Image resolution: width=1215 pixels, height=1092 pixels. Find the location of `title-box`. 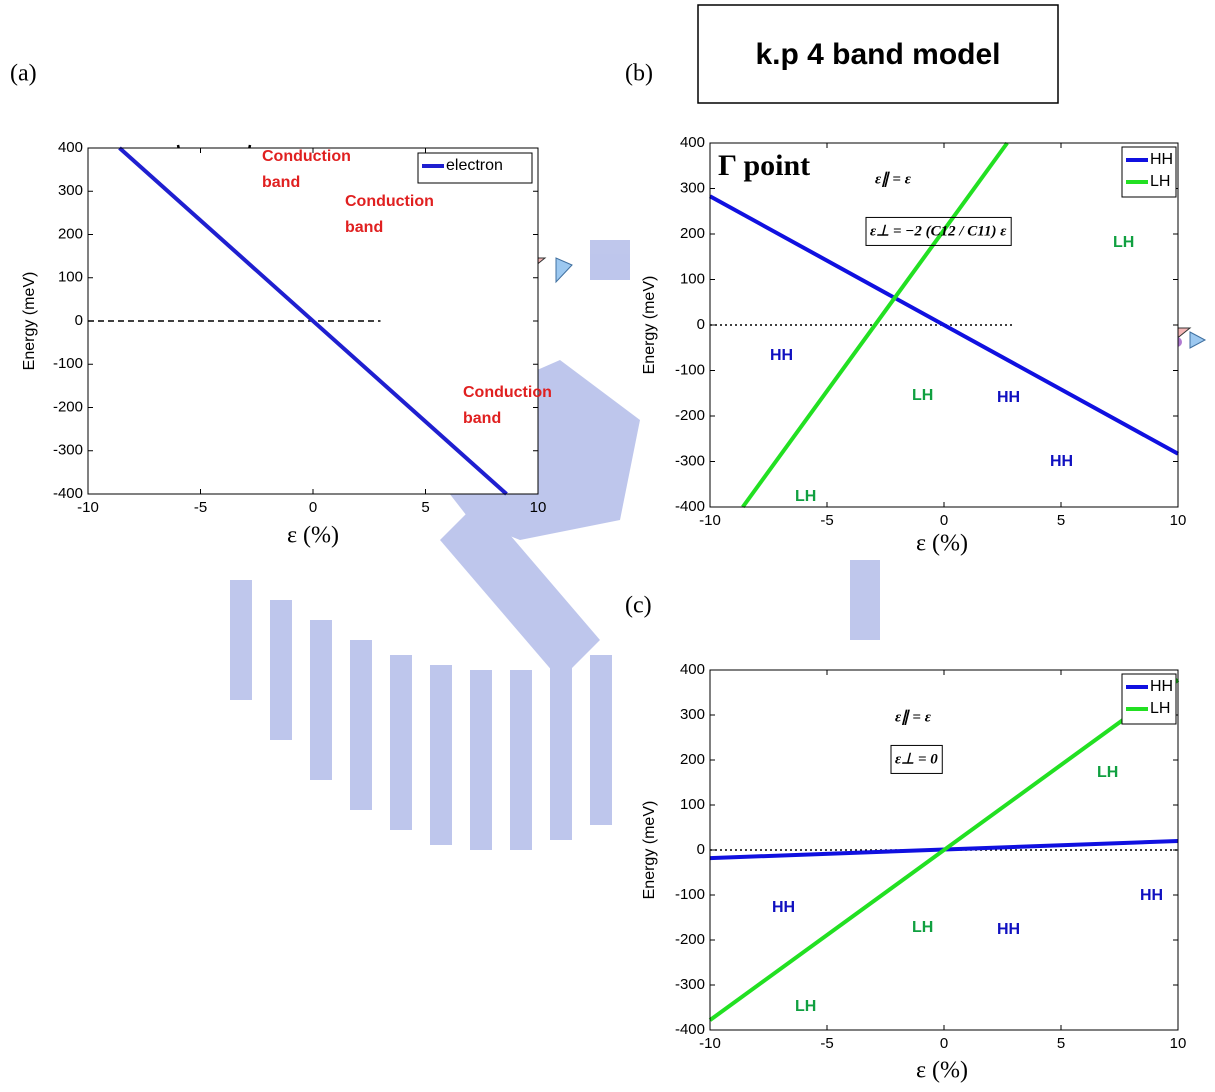

title-box is located at coordinates (878, 54).